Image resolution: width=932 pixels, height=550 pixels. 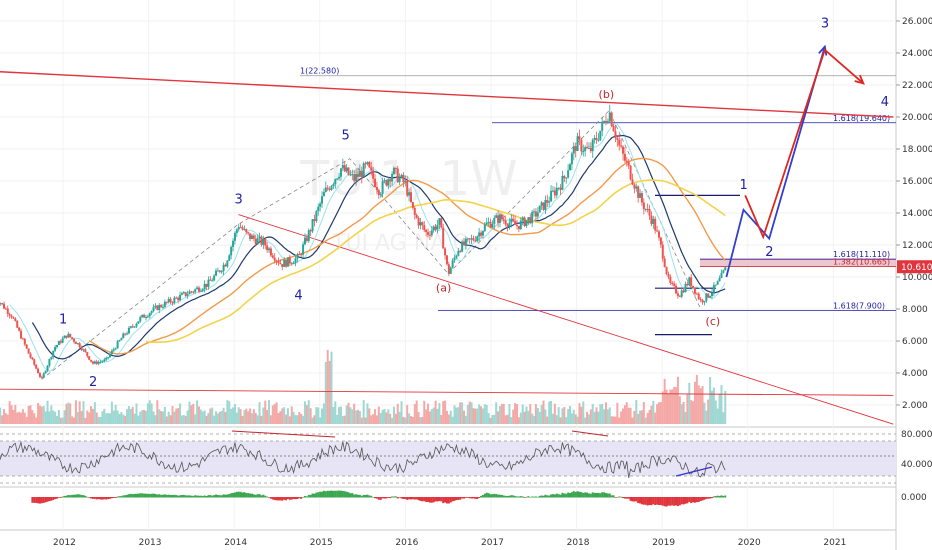 I want to click on fib-label: 1.382(10.665), so click(x=861, y=261).